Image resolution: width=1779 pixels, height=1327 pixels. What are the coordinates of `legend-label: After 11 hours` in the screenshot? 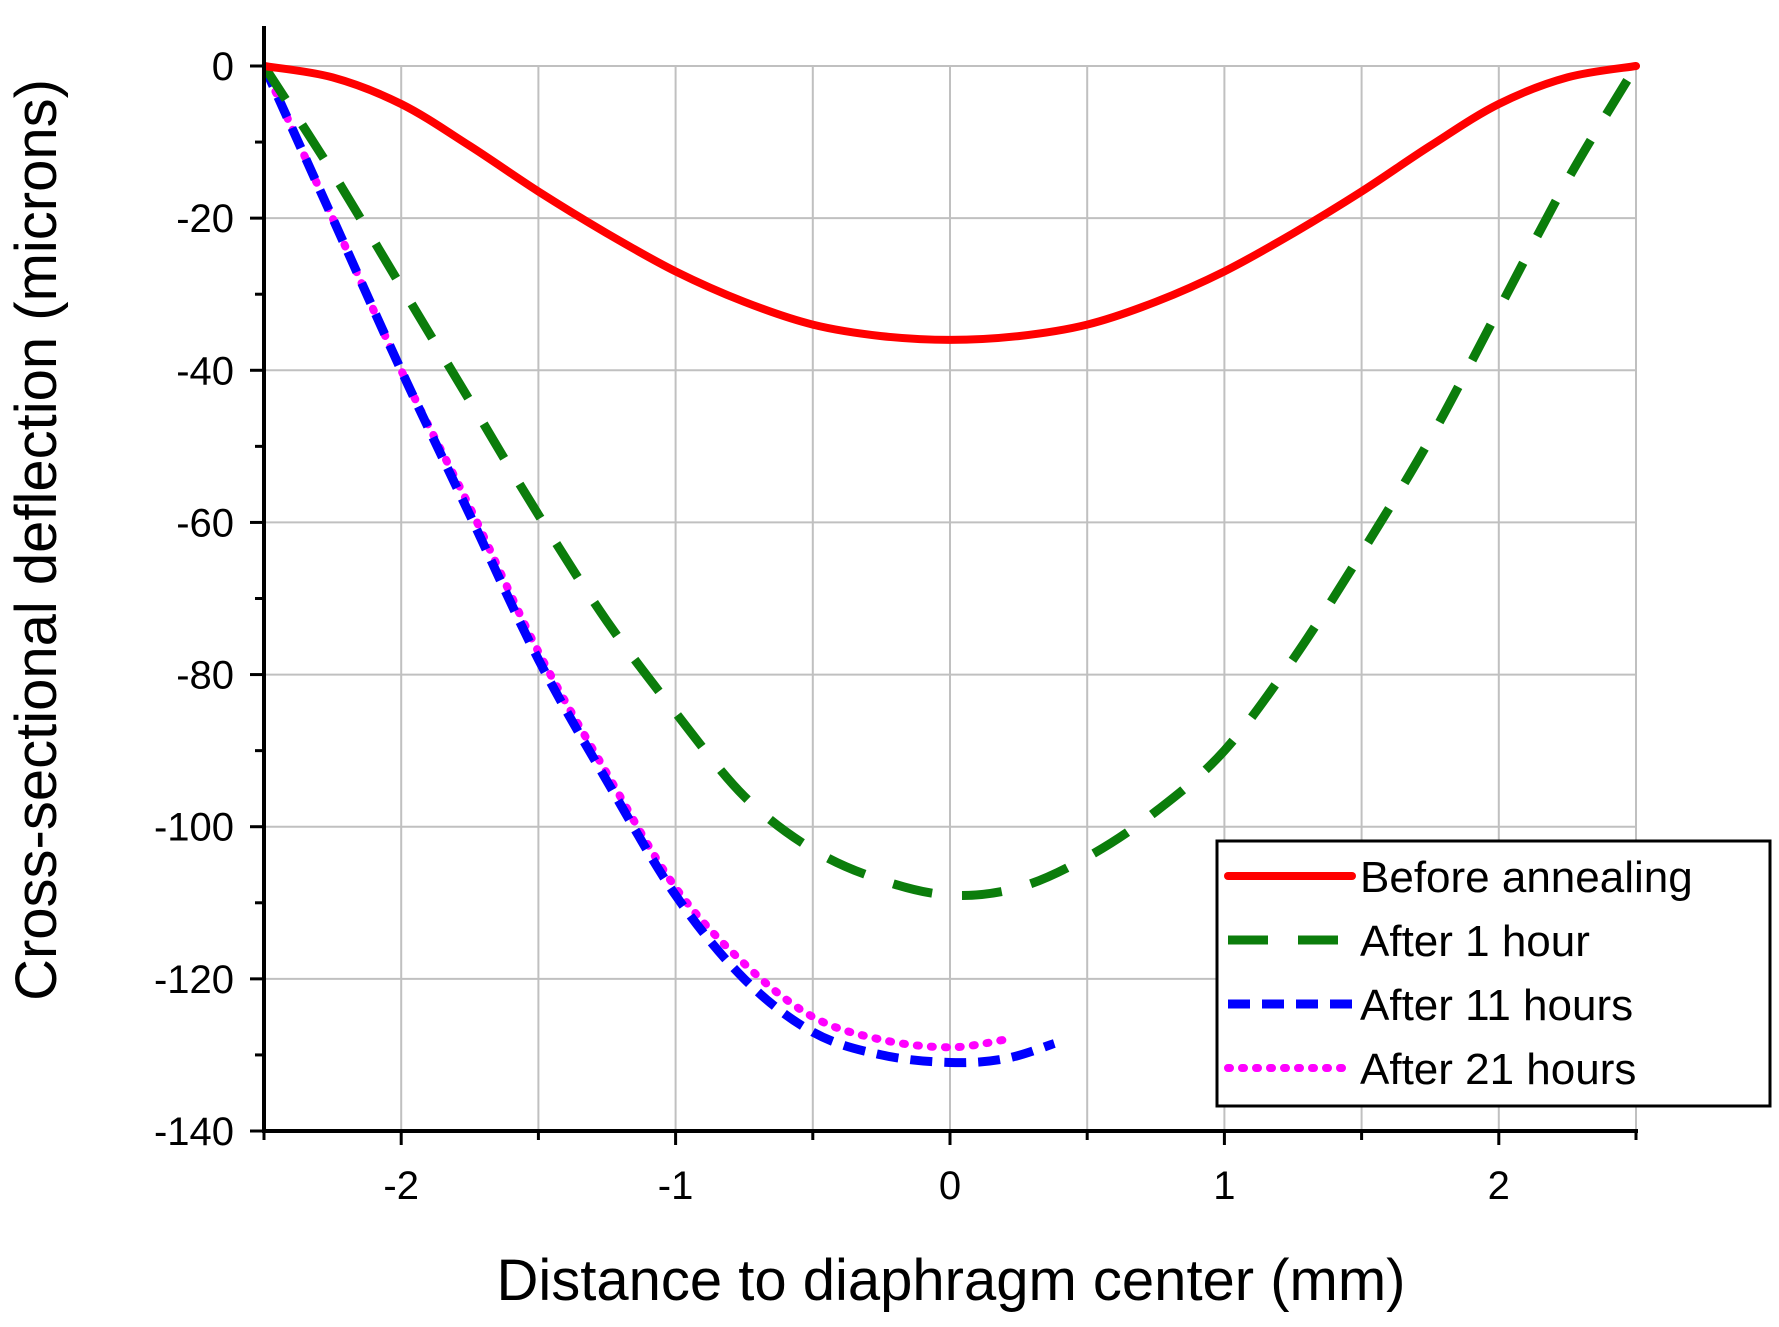 It's located at (1496, 1005).